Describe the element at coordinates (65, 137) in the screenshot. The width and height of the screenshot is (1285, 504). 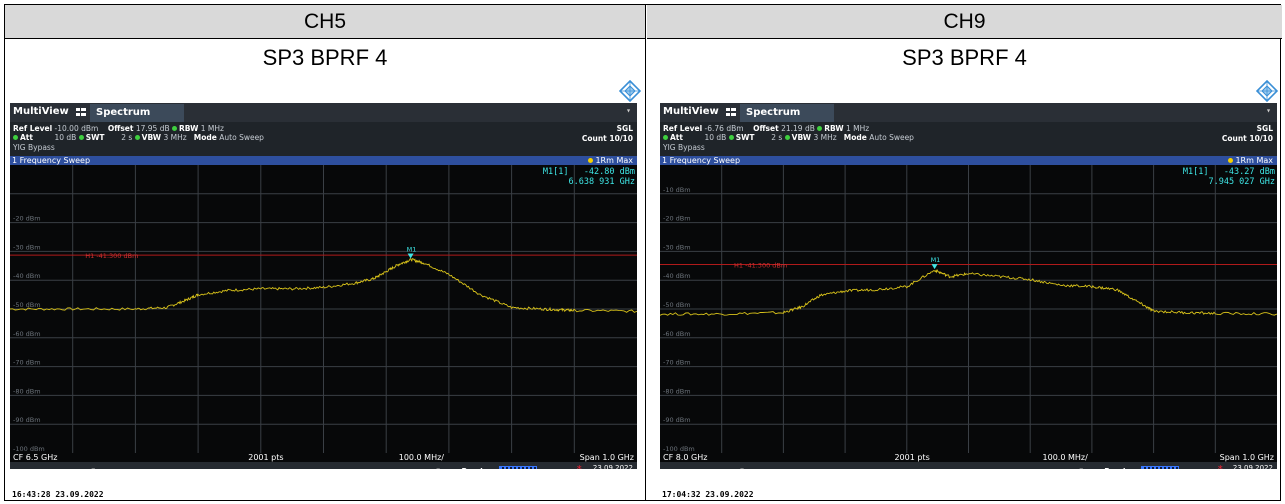
I see `att-value: 10 dB` at that location.